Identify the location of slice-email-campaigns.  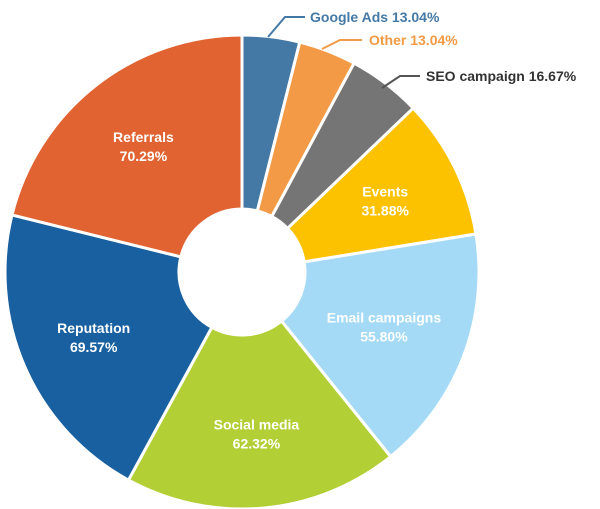
(380, 345).